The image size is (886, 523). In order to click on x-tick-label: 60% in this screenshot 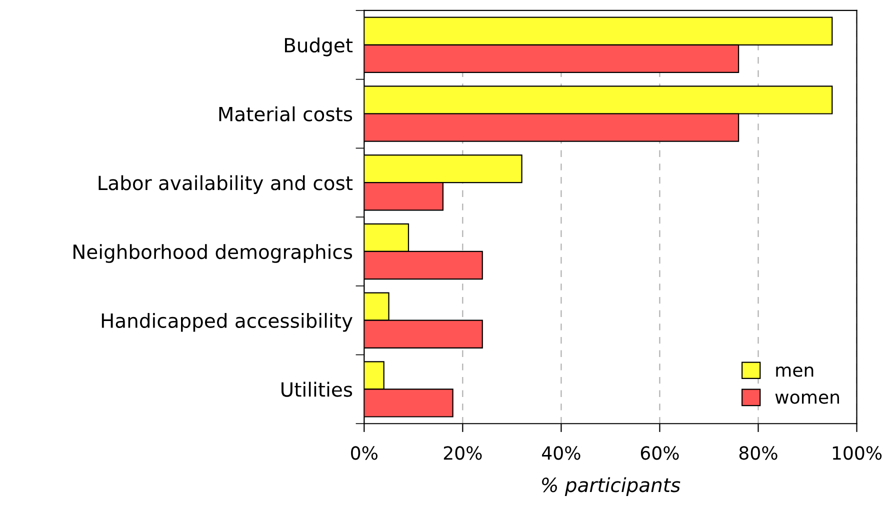, I will do `click(659, 453)`.